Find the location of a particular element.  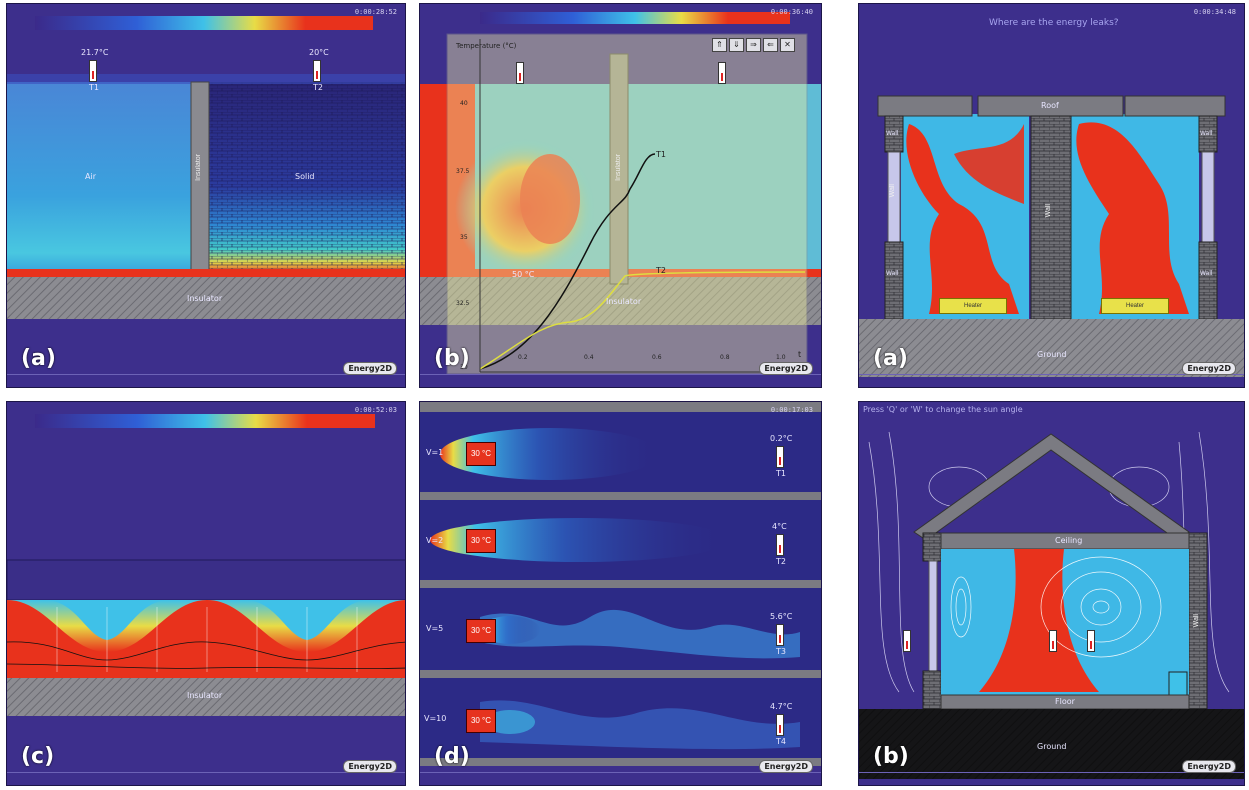

insulator-floor is located at coordinates (206, 298).